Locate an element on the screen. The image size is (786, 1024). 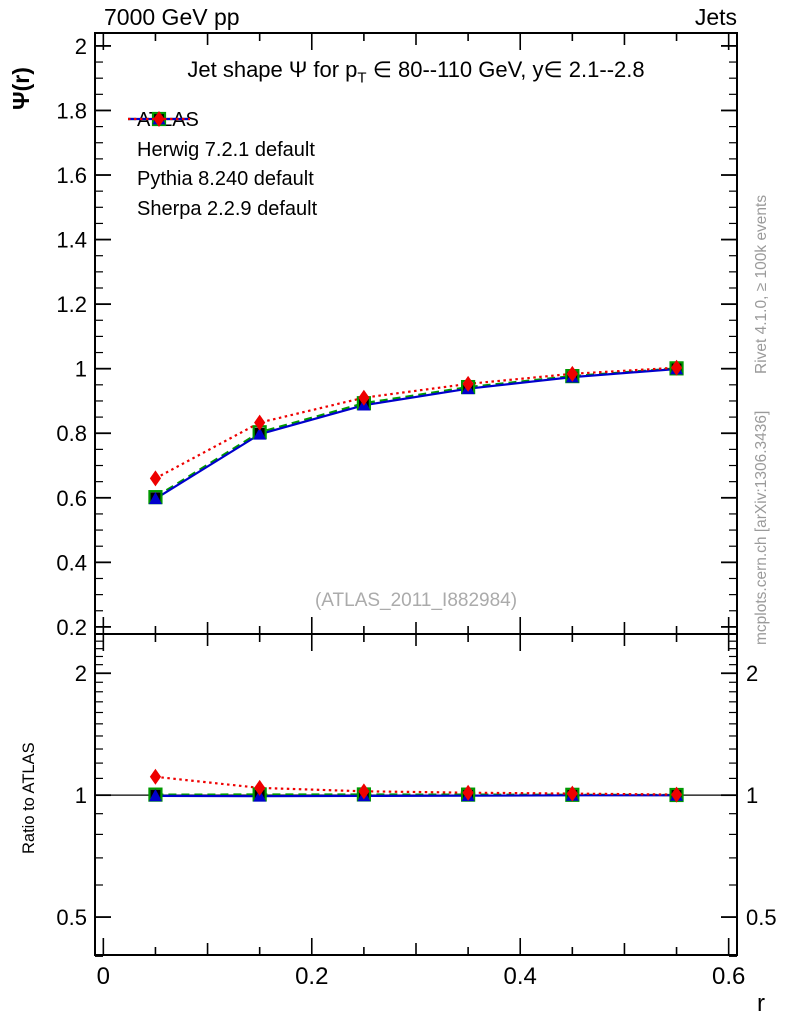
mcplots-reference-caption: mcplots.cern.ch [arXiv:1306.3436] is located at coordinates (761, 527).